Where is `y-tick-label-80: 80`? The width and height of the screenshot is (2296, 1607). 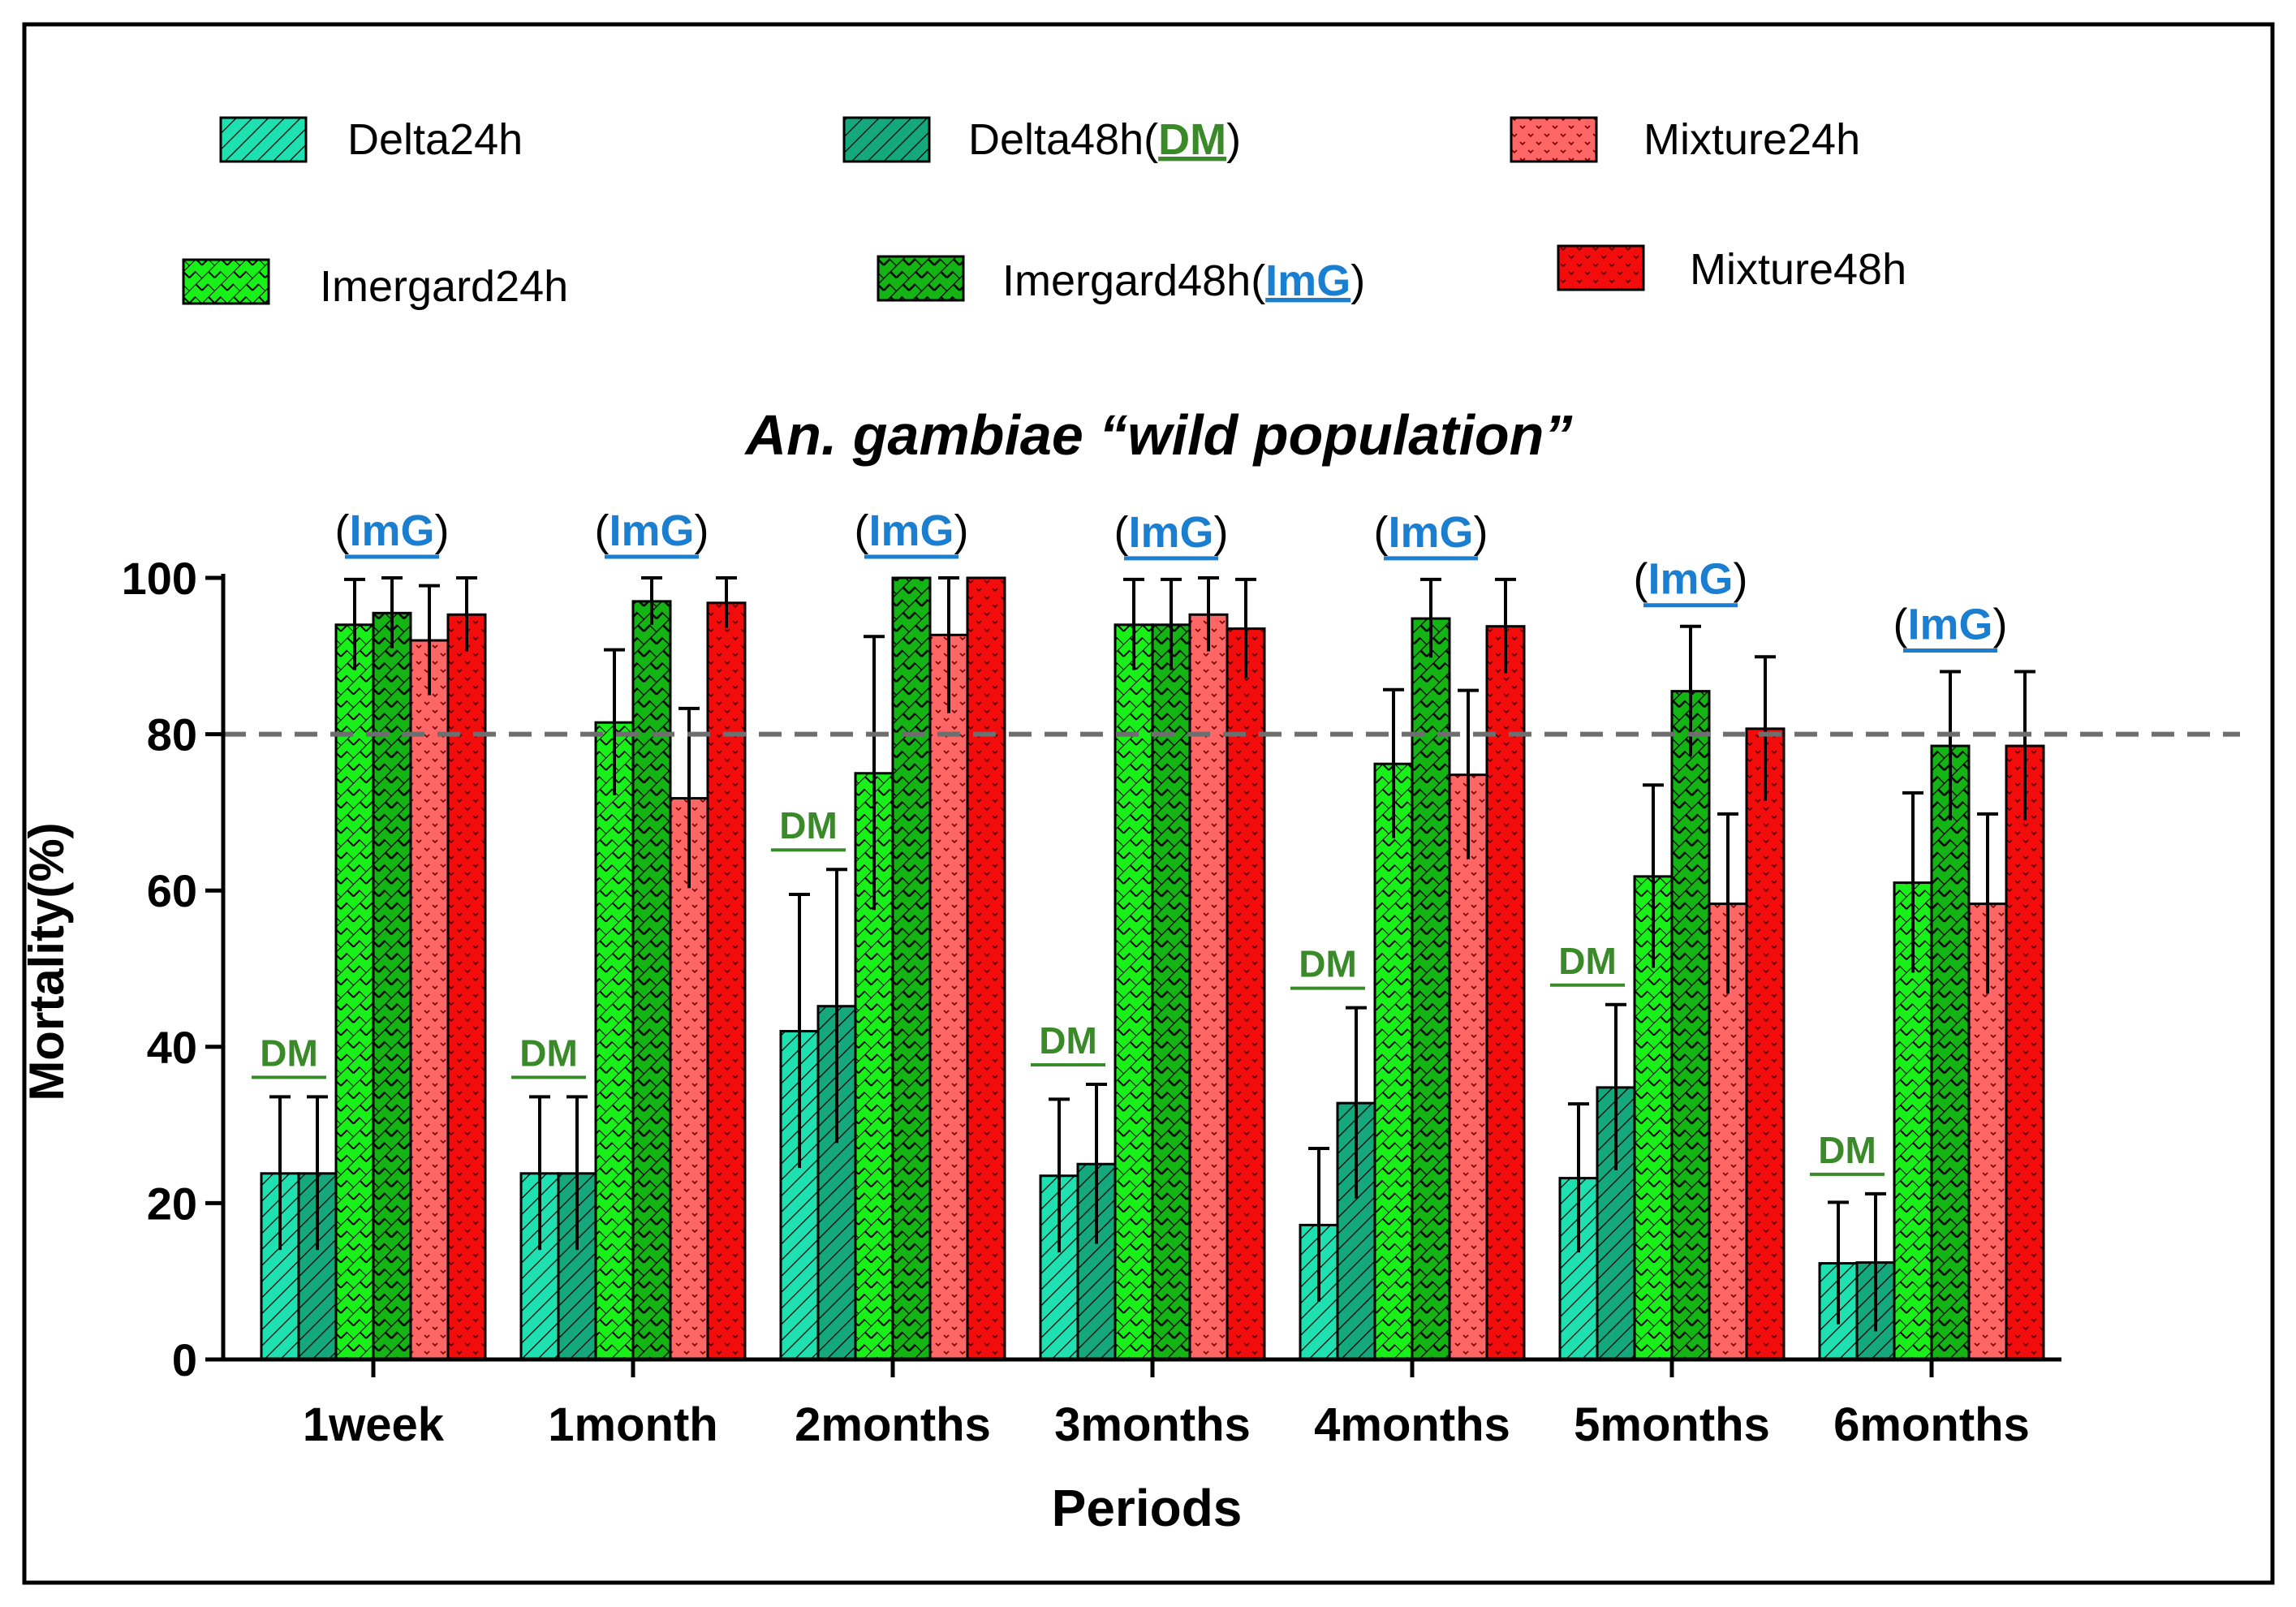 y-tick-label-80: 80 is located at coordinates (172, 734).